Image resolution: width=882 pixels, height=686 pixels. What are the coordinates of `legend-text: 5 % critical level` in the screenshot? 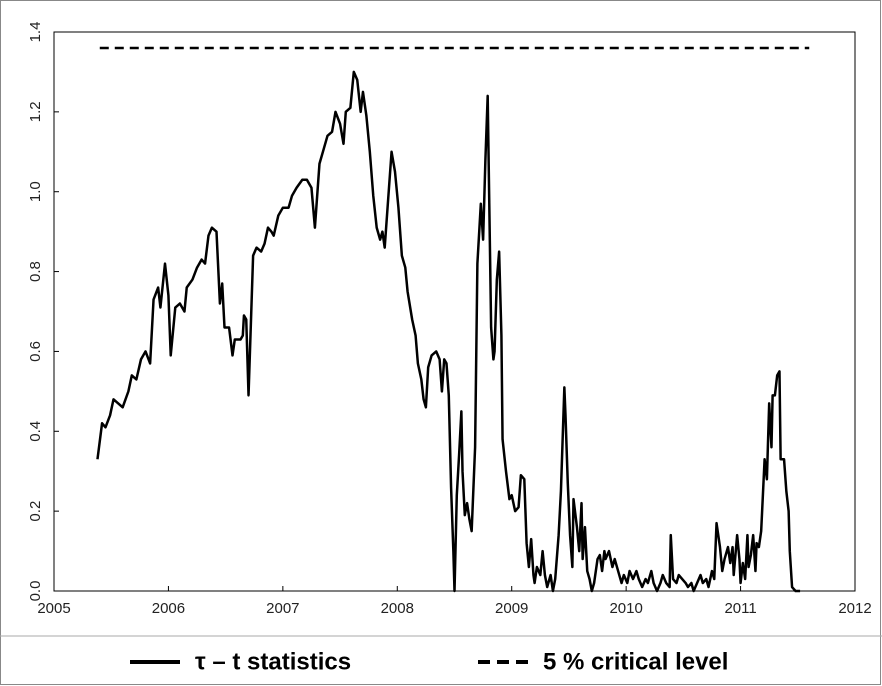 It's located at (635, 661).